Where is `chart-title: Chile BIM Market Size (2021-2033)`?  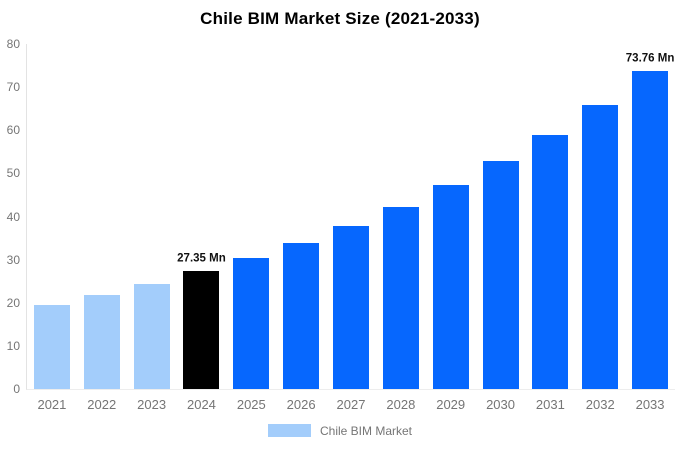
chart-title: Chile BIM Market Size (2021-2033) is located at coordinates (340, 18).